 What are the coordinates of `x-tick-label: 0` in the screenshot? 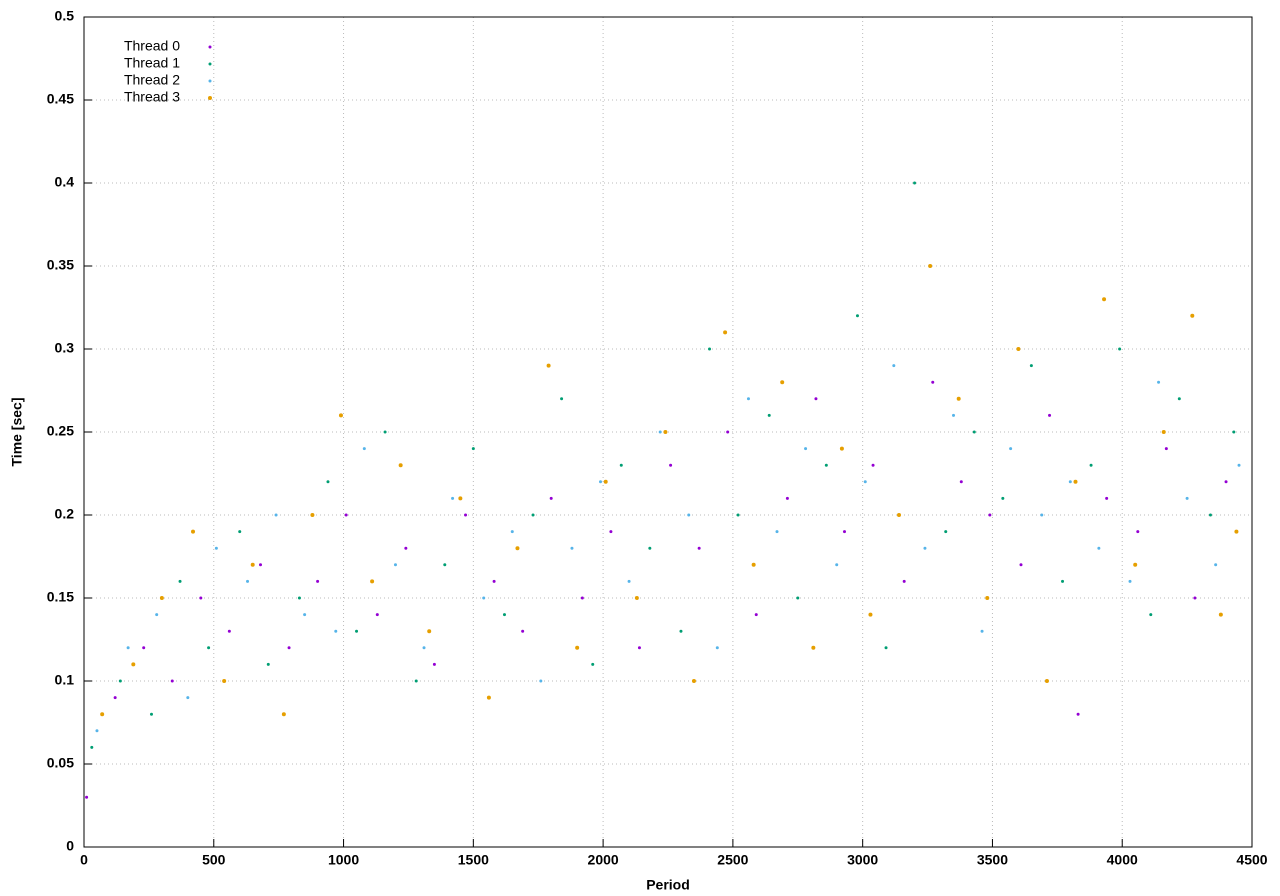 It's located at (84, 860).